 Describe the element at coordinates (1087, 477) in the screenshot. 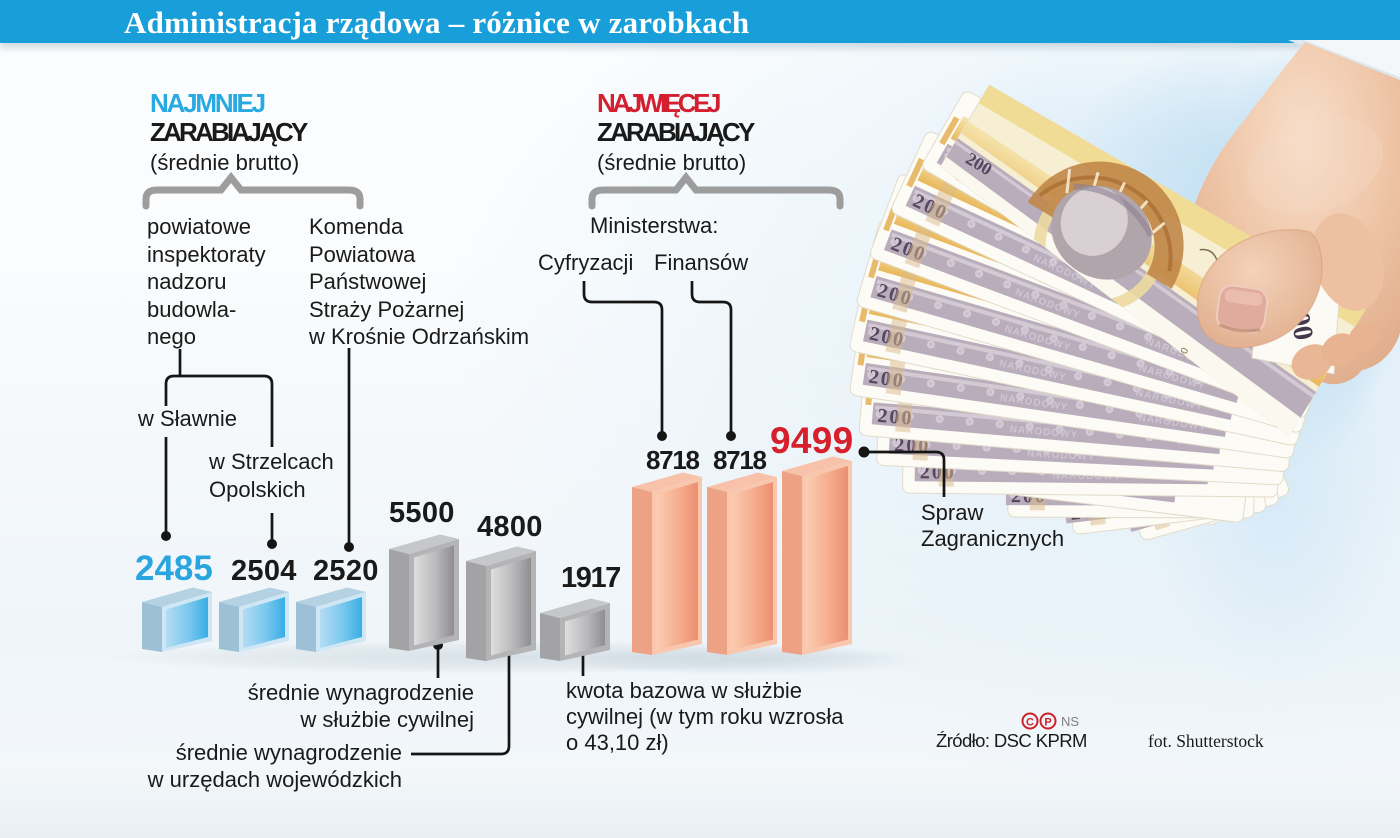

I see `svg-text: NARODOWY` at that location.